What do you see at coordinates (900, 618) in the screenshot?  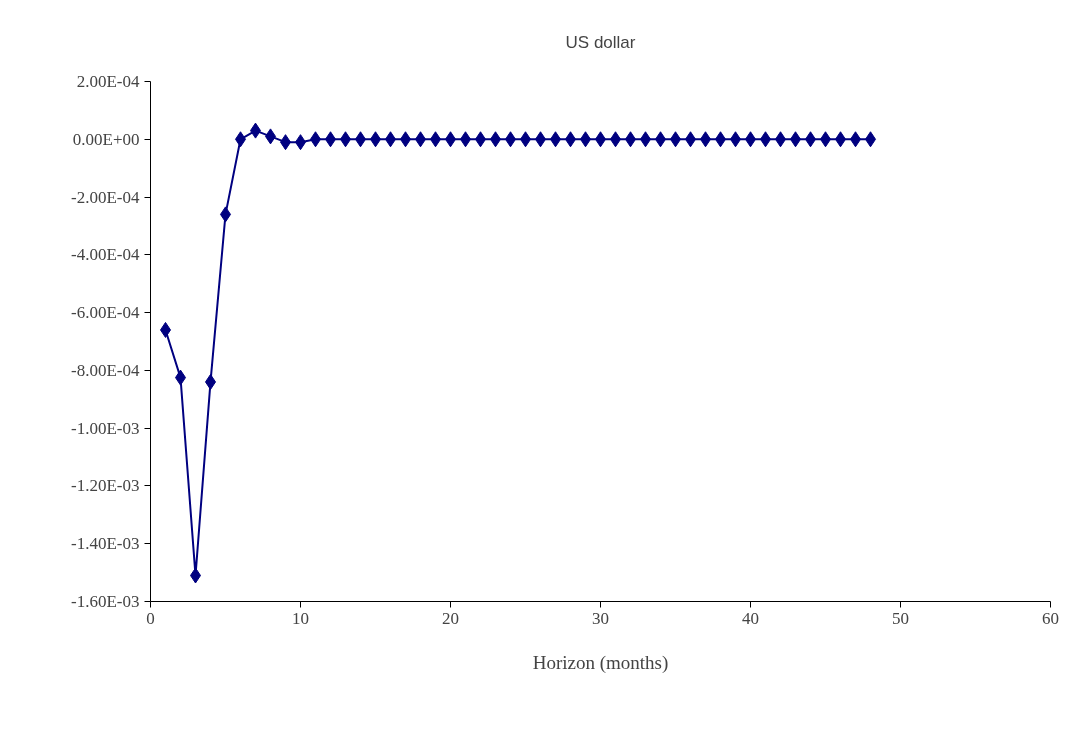 I see `x-tick-label: 50` at bounding box center [900, 618].